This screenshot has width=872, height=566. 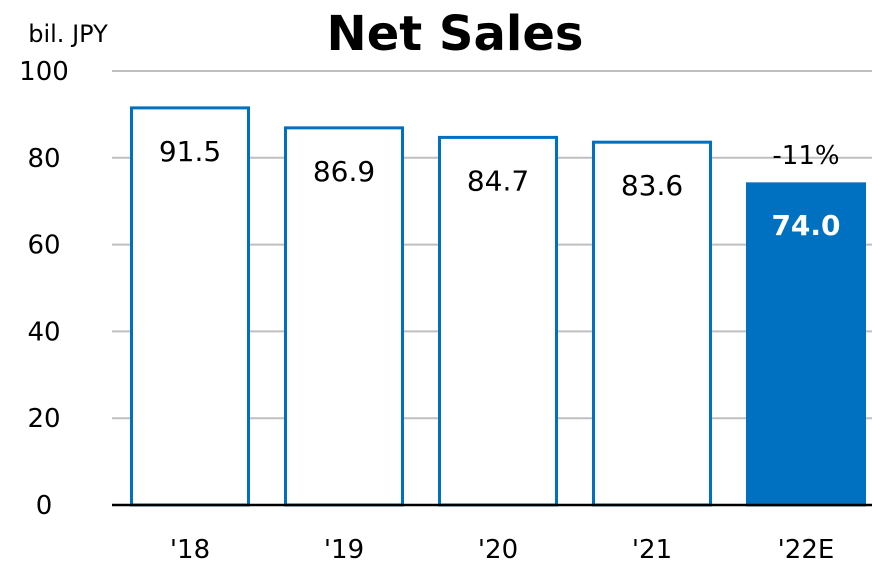 I want to click on chart-title: Net Sales, so click(x=455, y=34).